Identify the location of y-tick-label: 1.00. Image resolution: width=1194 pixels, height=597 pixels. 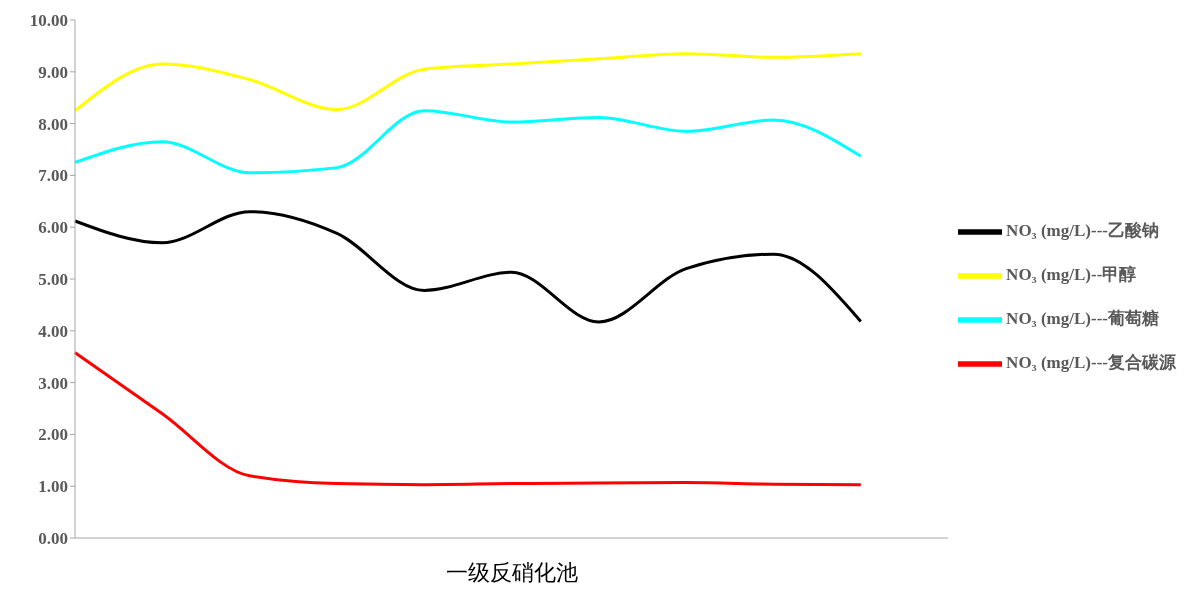
(53, 487).